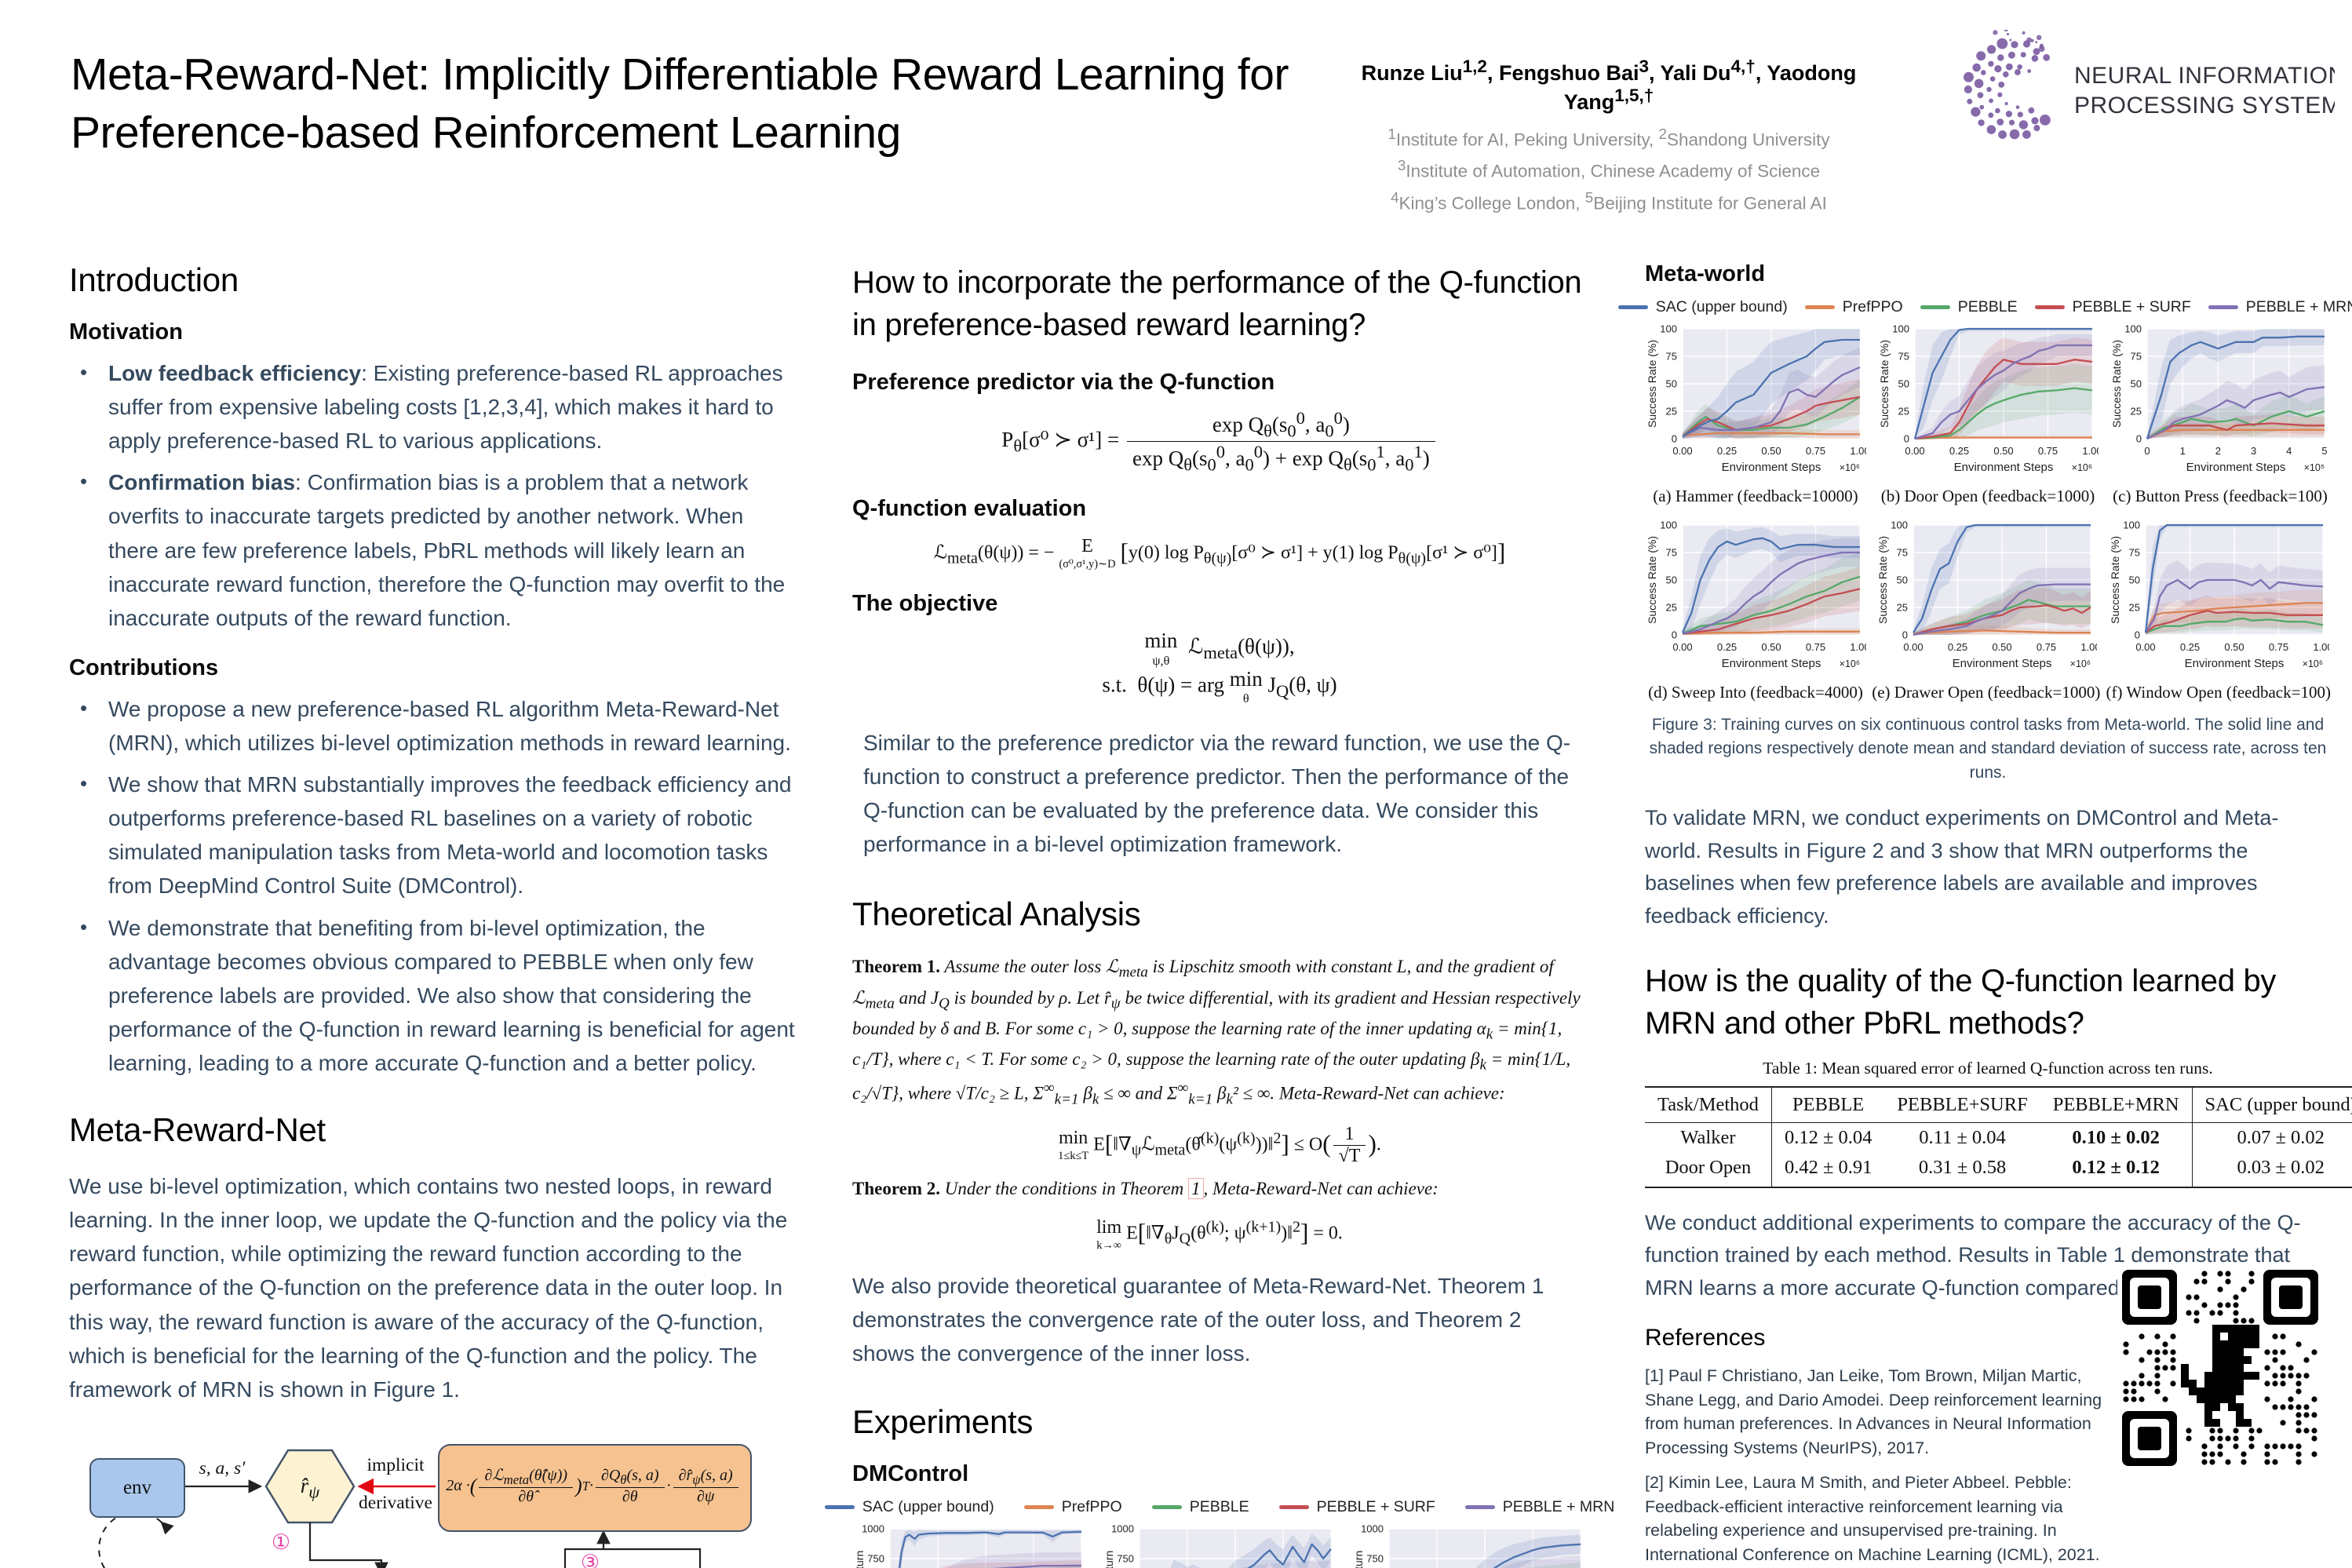 Image resolution: width=2352 pixels, height=1568 pixels. What do you see at coordinates (1755, 692) in the screenshot?
I see `chart-sweep-into-caption: (d) Sweep Into (feedback=4000)` at bounding box center [1755, 692].